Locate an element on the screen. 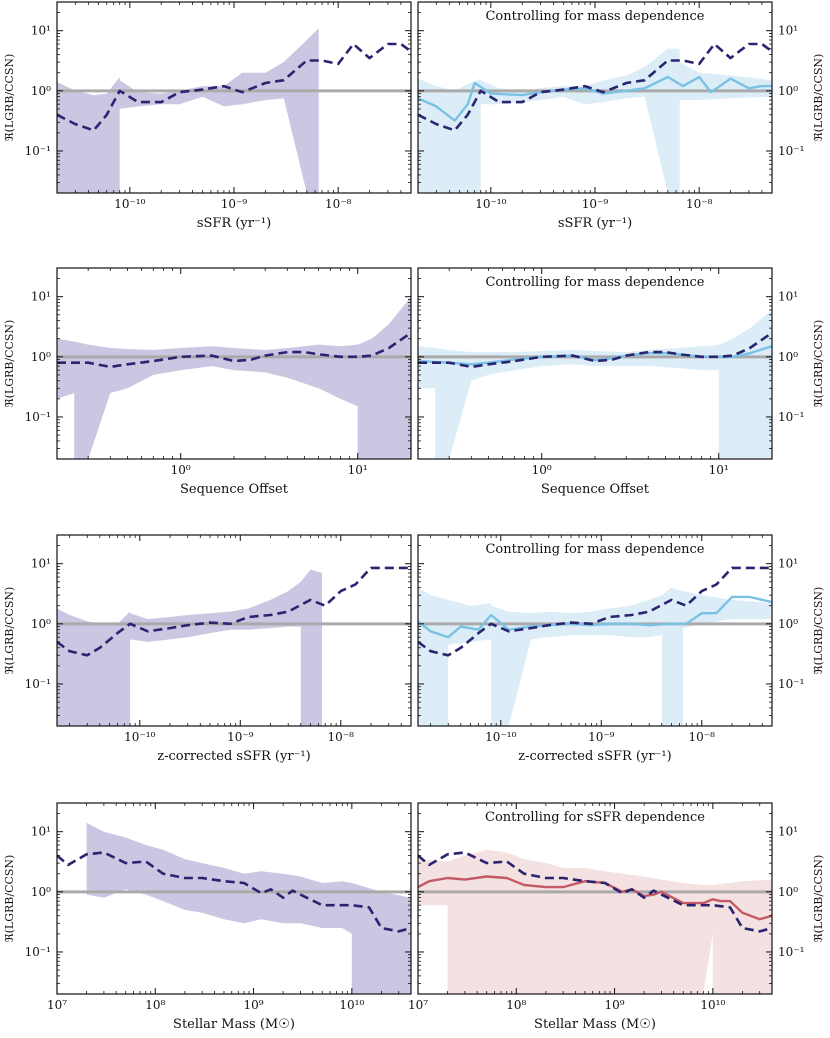 The image size is (830, 1038). x-tick-label: 10¹ is located at coordinates (719, 470).